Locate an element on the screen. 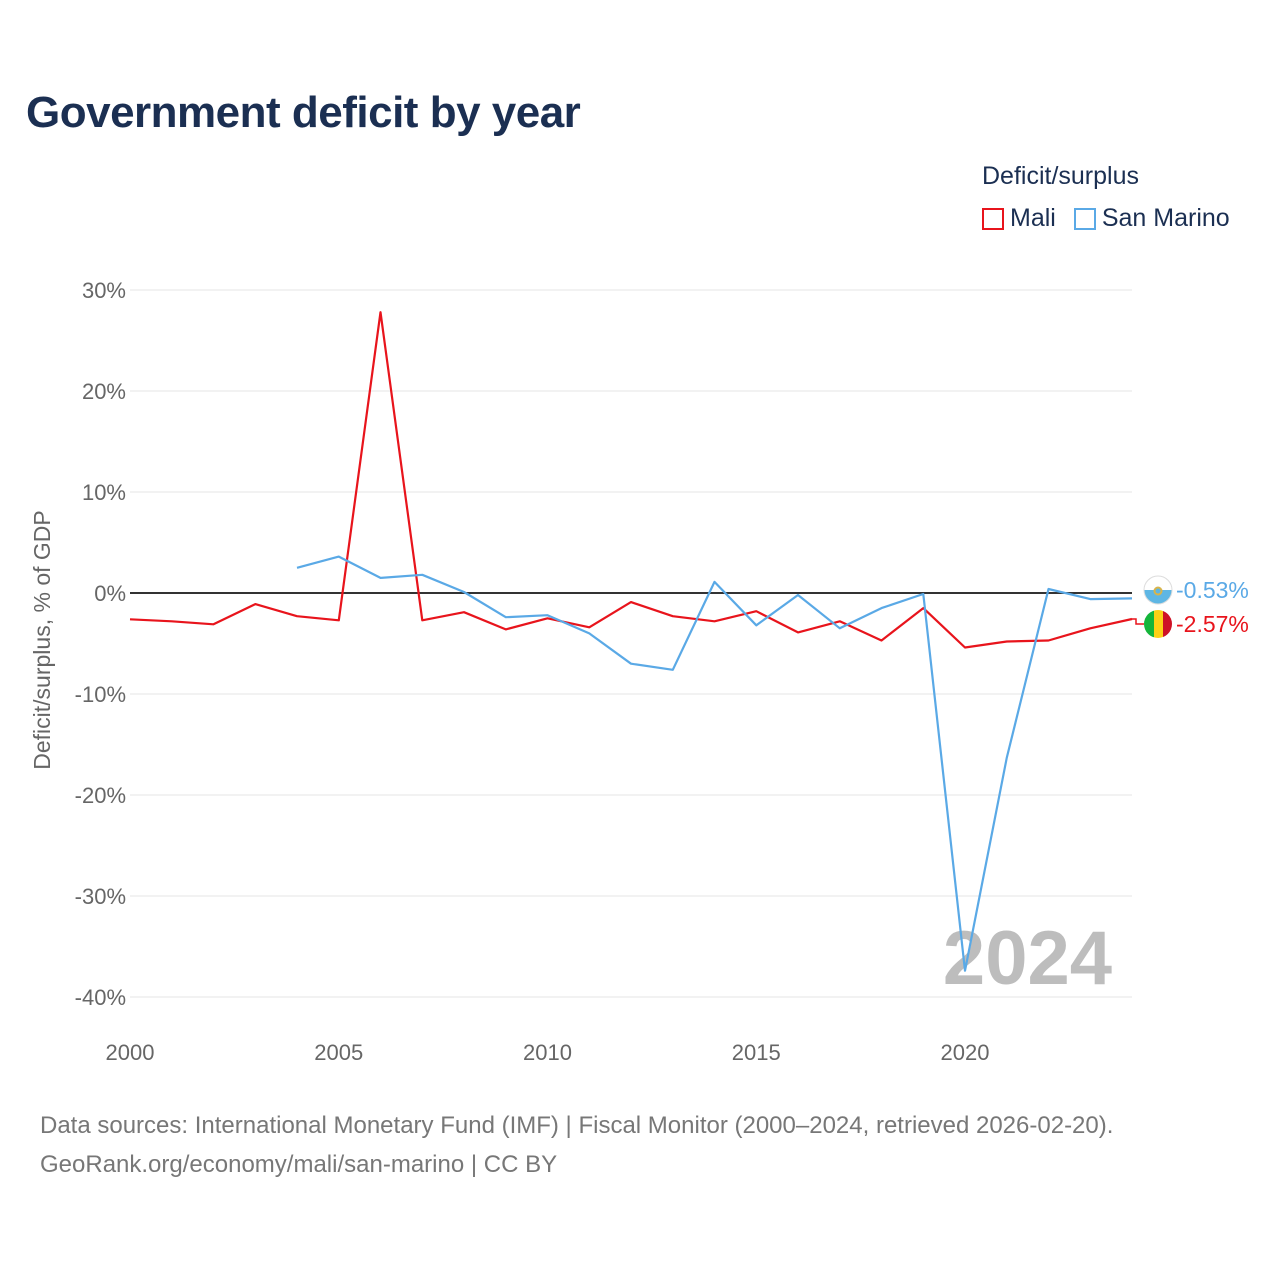 The height and width of the screenshot is (1280, 1280). x-axis-ticks: 2000 2005 2010 2015 2020 is located at coordinates (548, 1052).